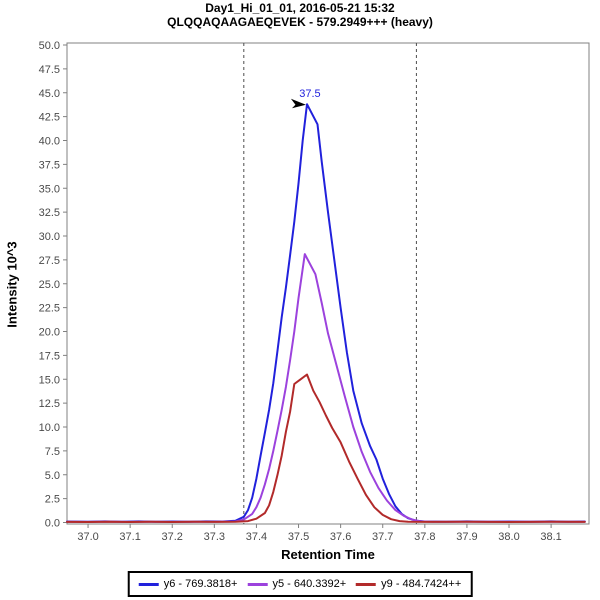 The image size is (600, 600). What do you see at coordinates (508, 537) in the screenshot?
I see `x-tick-label: 38.0` at bounding box center [508, 537].